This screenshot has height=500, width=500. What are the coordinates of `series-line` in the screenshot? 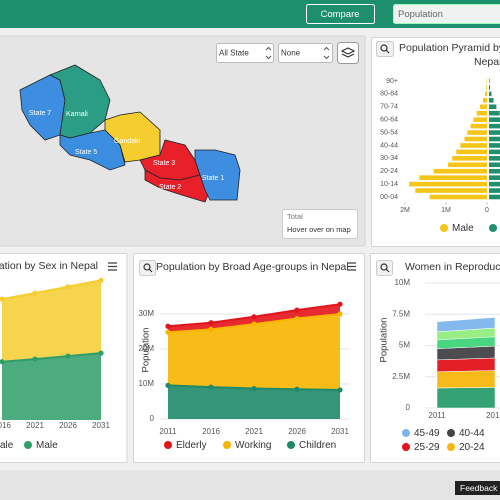 It's located at (51, 357).